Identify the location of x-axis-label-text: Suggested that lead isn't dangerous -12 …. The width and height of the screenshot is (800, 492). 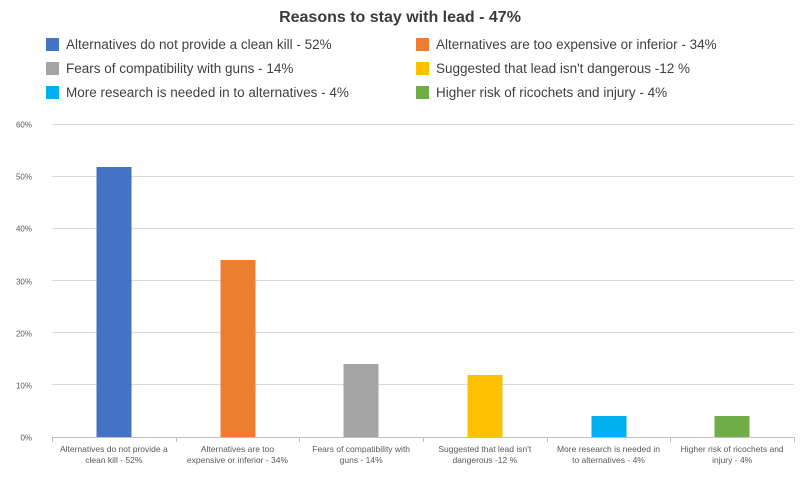
(485, 455).